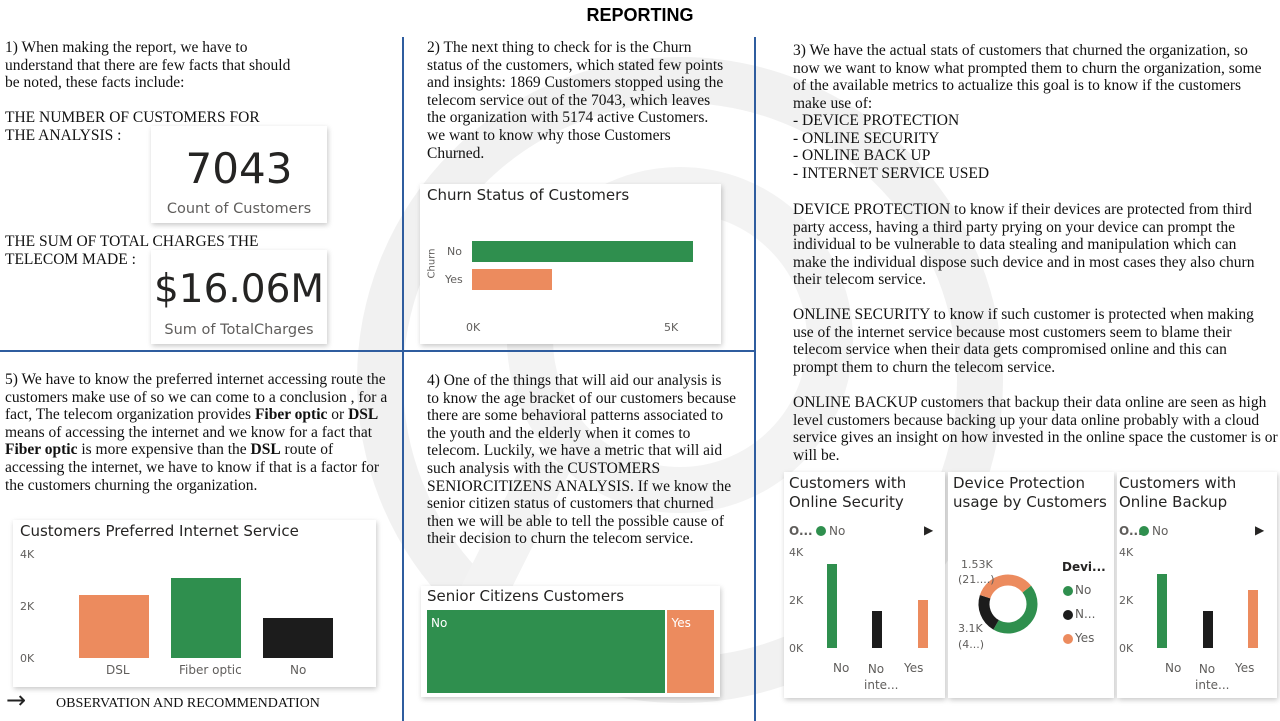 The width and height of the screenshot is (1280, 721). I want to click on fiber-optic-bold: Fiber optic, so click(291, 415).